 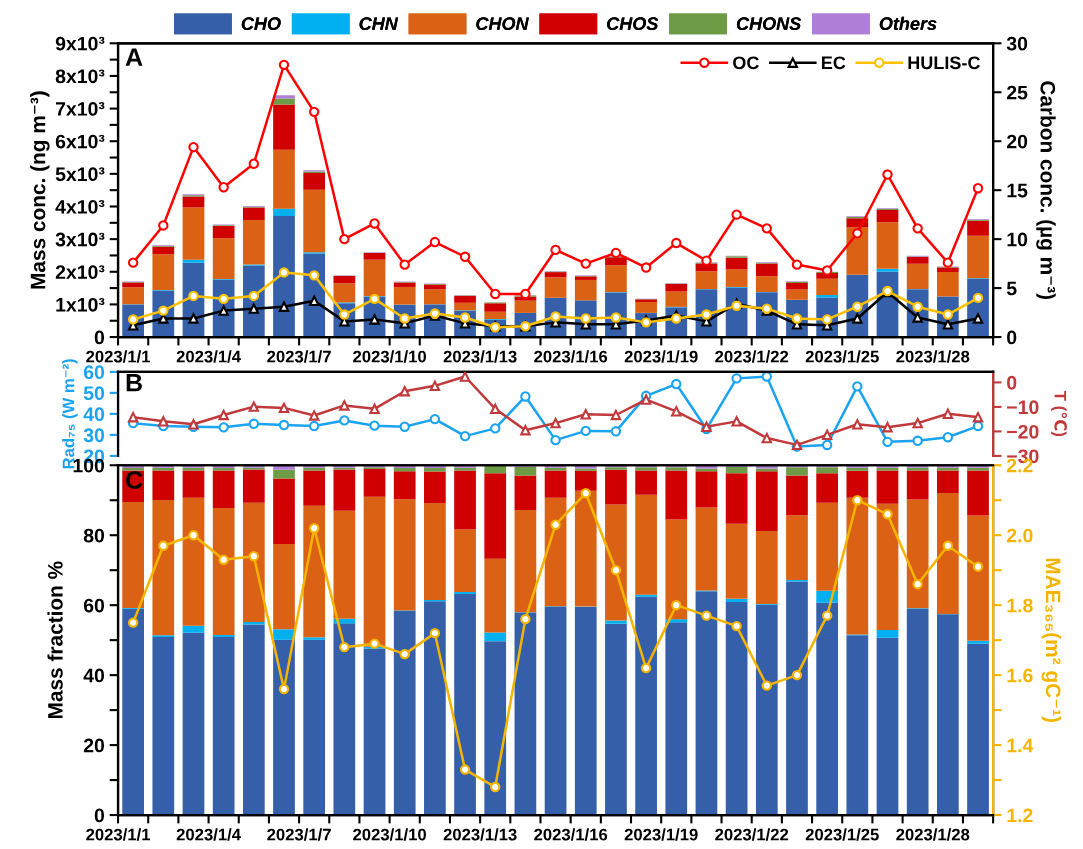 What do you see at coordinates (1023, 431) in the screenshot?
I see `y2-tick-label: −20` at bounding box center [1023, 431].